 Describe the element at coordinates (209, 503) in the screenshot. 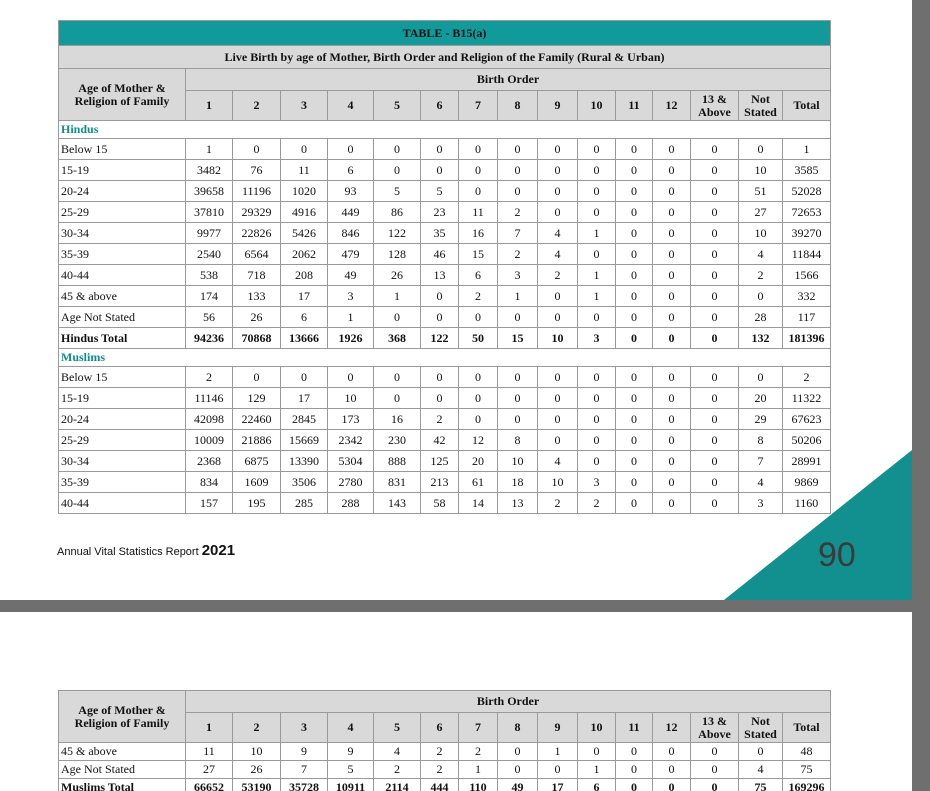

I see `cell: 157` at that location.